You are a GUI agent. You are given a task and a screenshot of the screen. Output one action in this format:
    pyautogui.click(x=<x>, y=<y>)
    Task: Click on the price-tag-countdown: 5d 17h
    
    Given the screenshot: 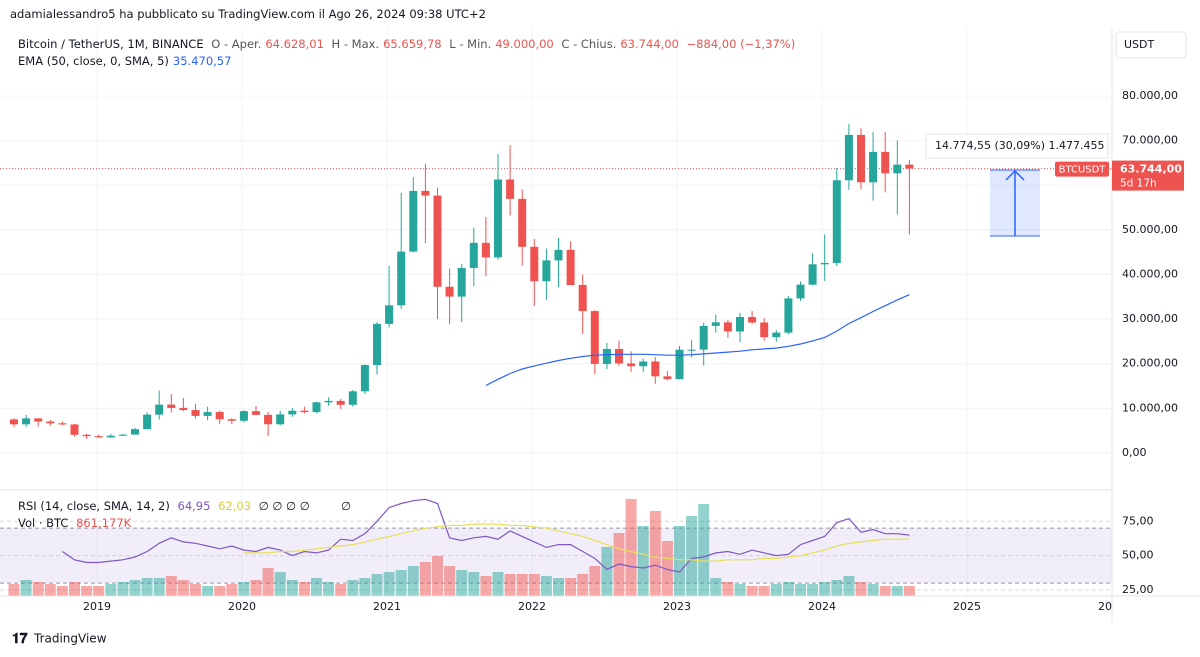 What is the action you would take?
    pyautogui.click(x=1138, y=184)
    